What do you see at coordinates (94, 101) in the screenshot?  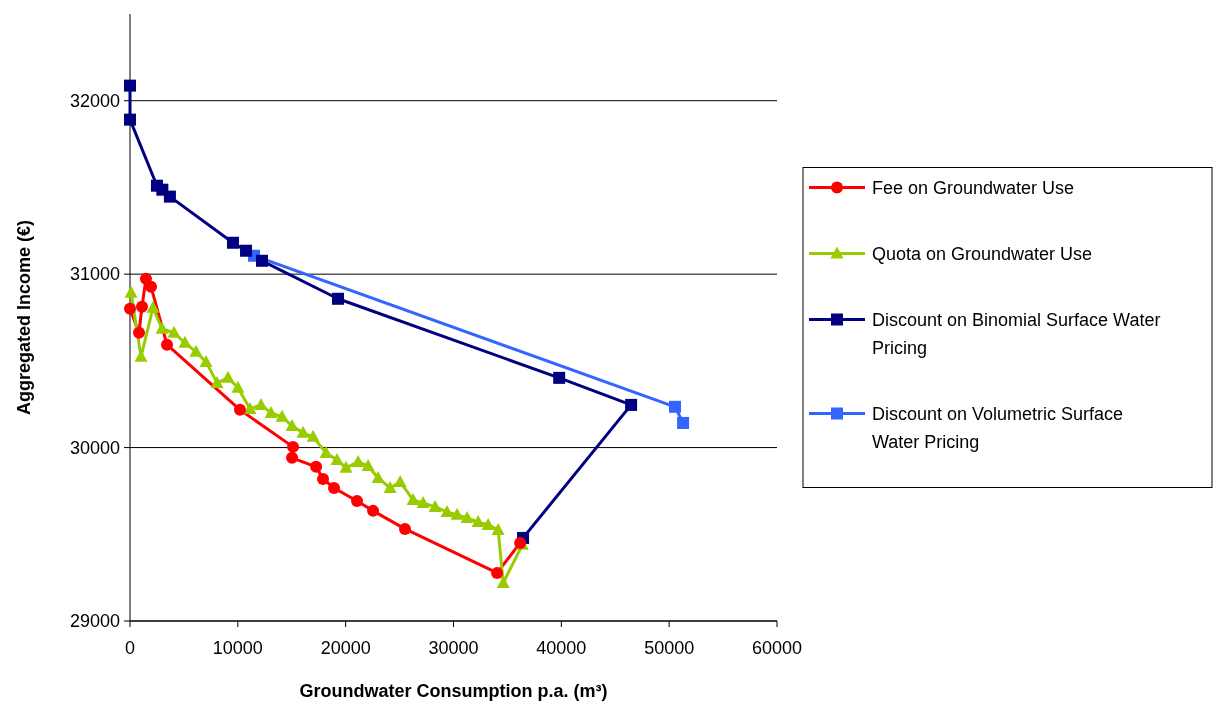 I see `y-tick-label: 32000` at bounding box center [94, 101].